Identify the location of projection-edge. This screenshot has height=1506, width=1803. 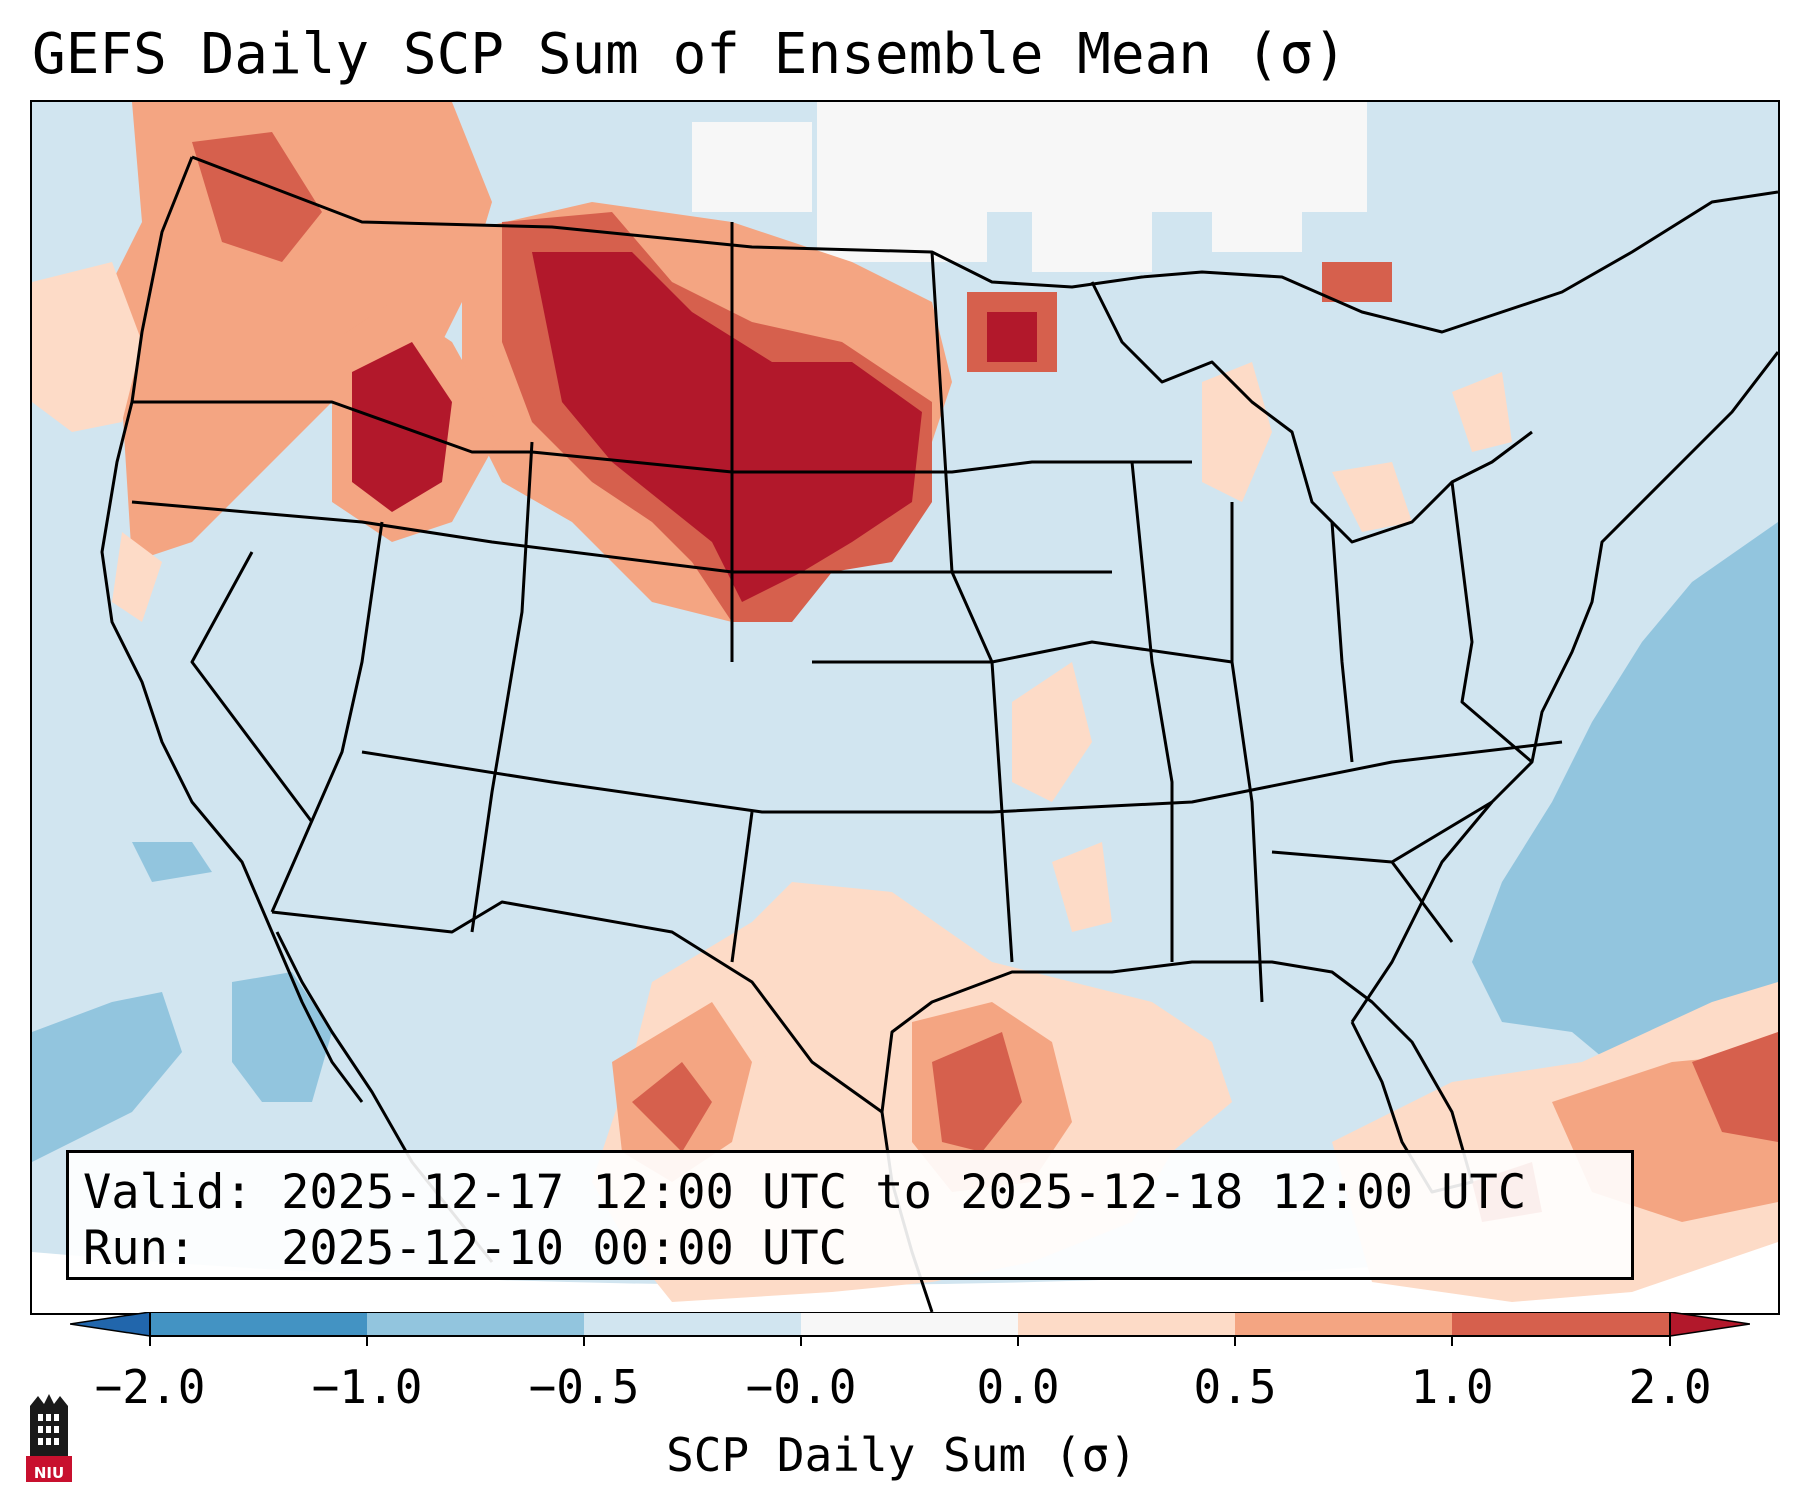
(905, 1272).